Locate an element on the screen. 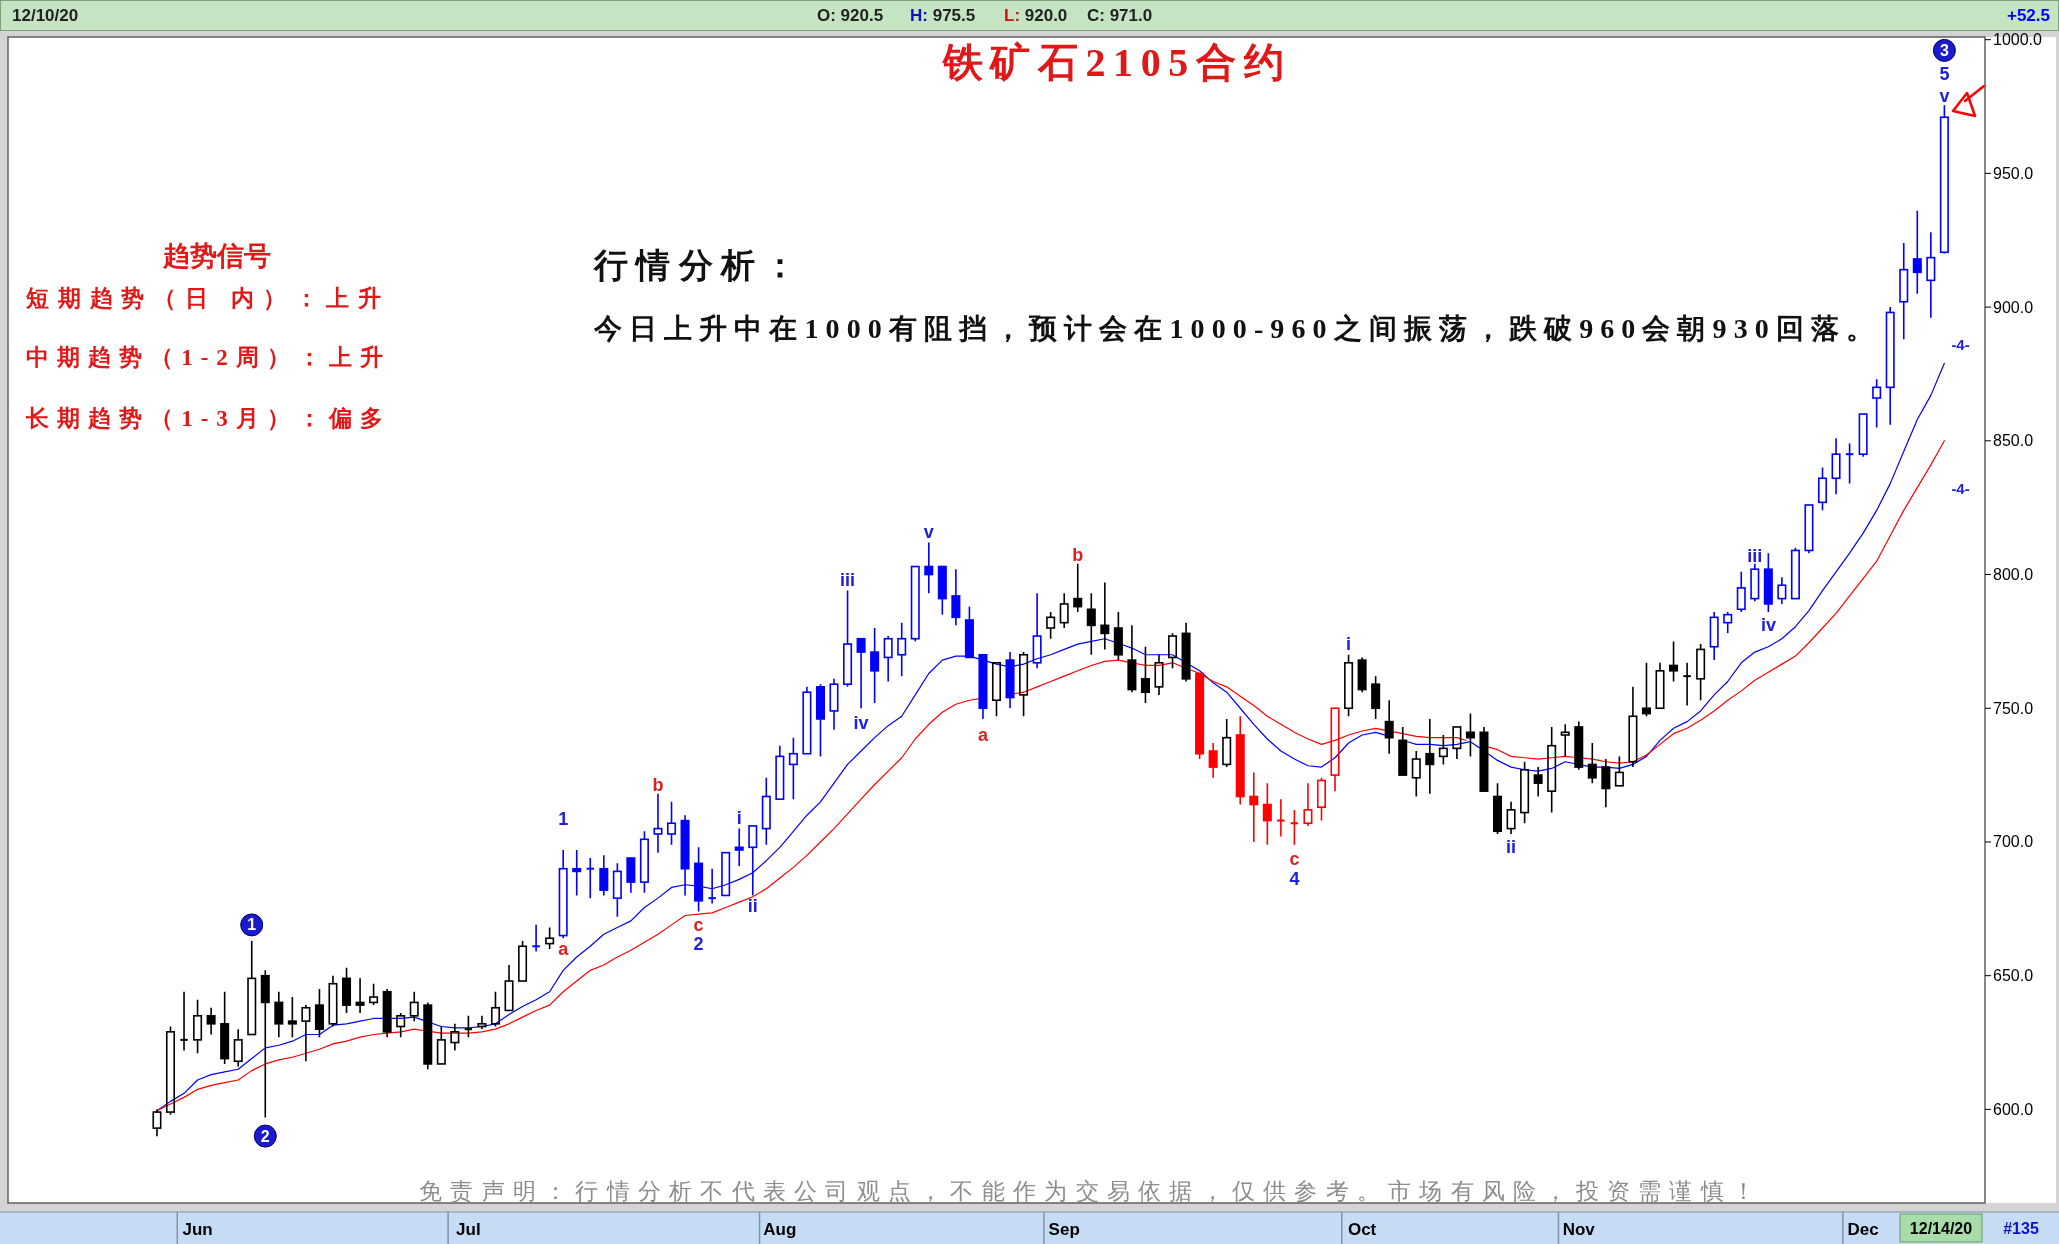 The width and height of the screenshot is (2059, 1244). annotation: 长期趋势（1-3月）：偏多 is located at coordinates (204, 418).